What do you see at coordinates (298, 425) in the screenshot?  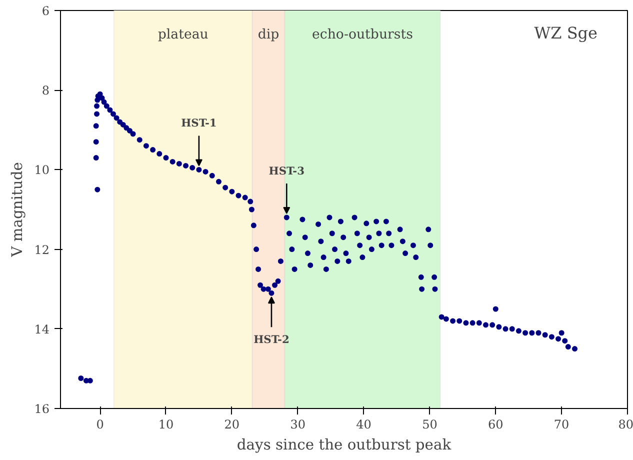 I see `x-tick-label: 30` at bounding box center [298, 425].